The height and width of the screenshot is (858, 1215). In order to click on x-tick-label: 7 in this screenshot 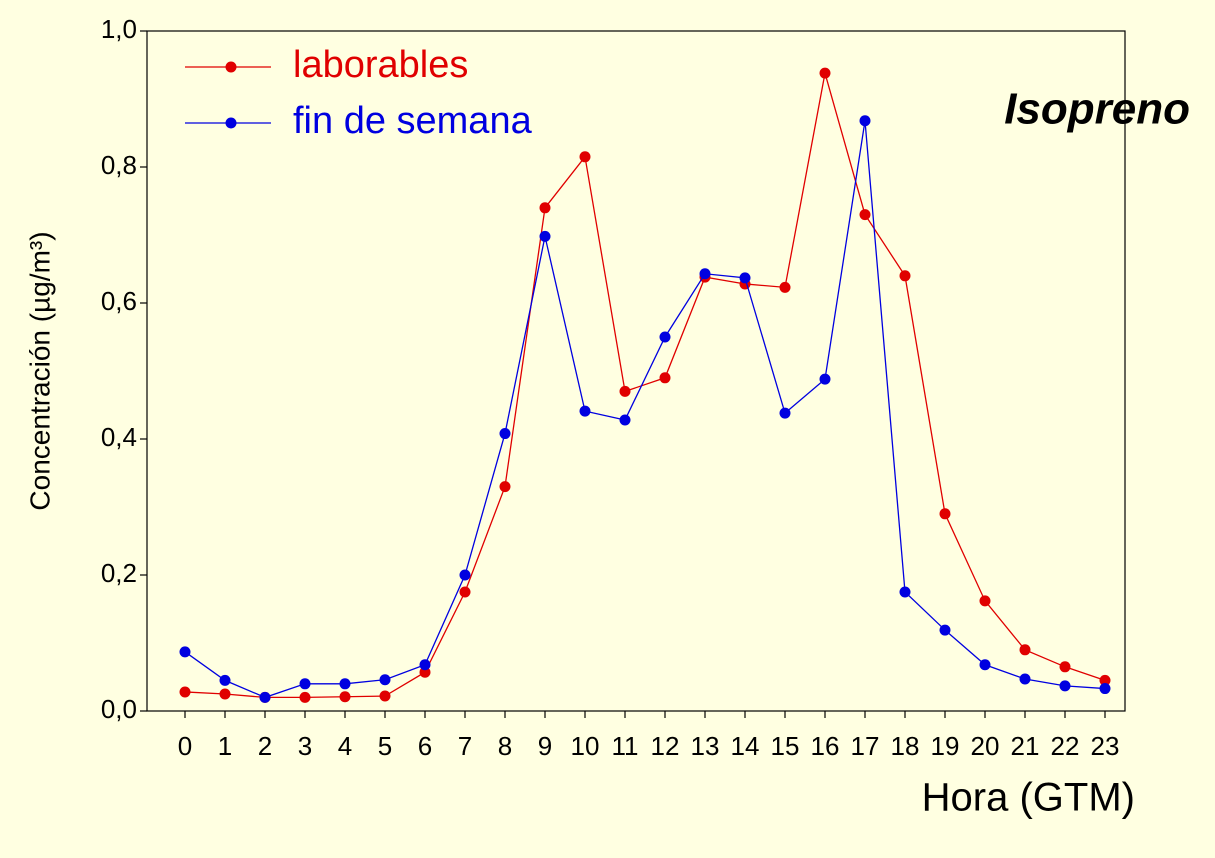, I will do `click(465, 746)`.